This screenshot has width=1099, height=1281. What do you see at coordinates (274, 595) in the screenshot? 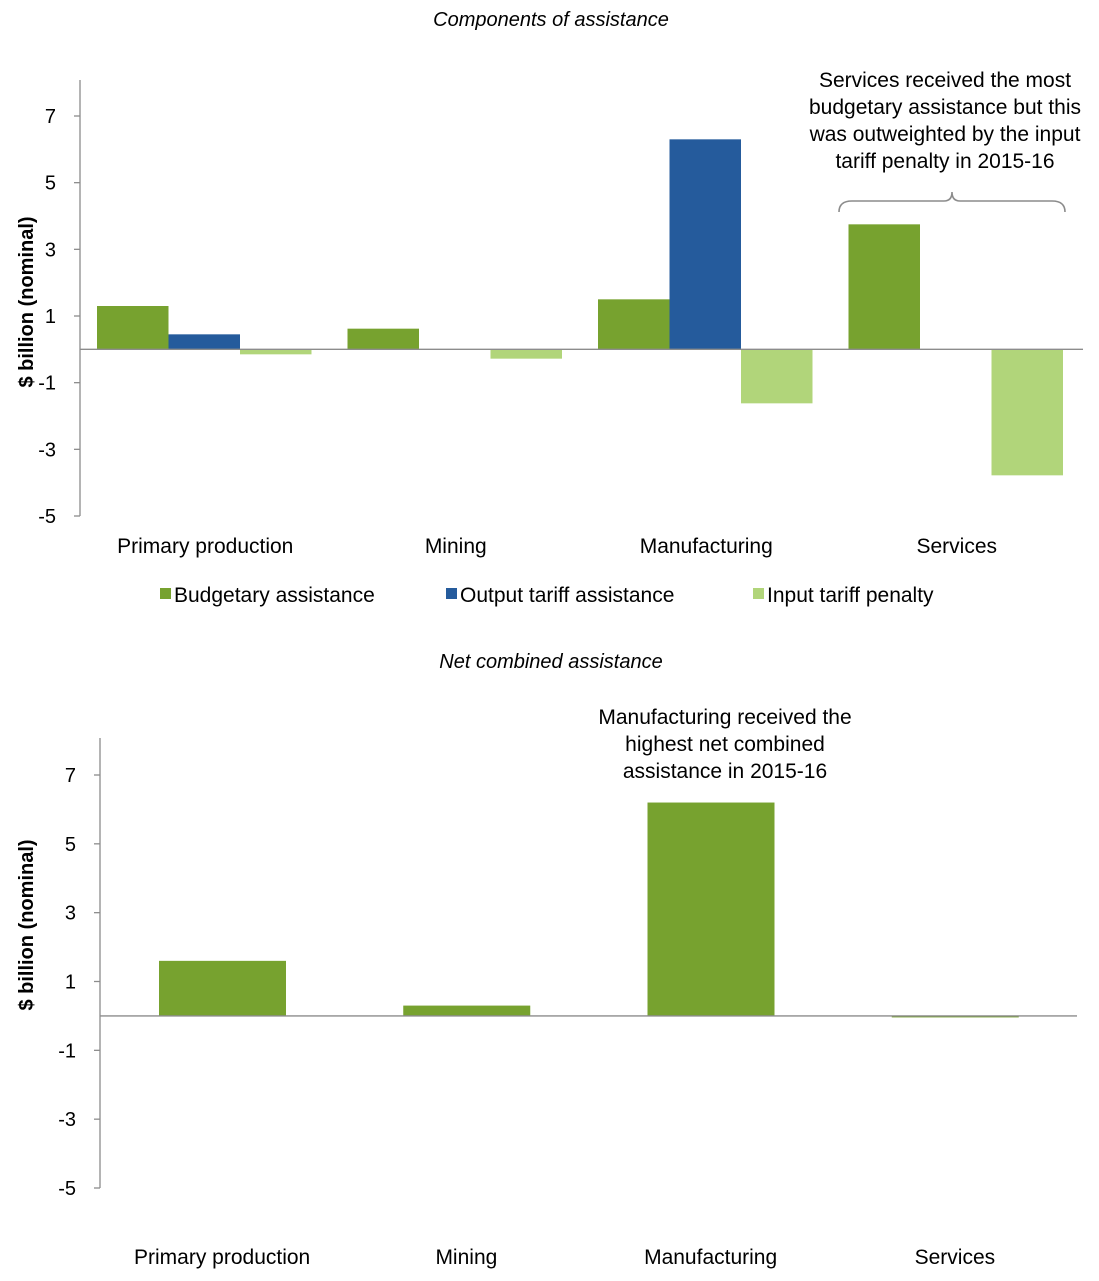
I see `legend-label-budgetary: Budgetary assistance` at bounding box center [274, 595].